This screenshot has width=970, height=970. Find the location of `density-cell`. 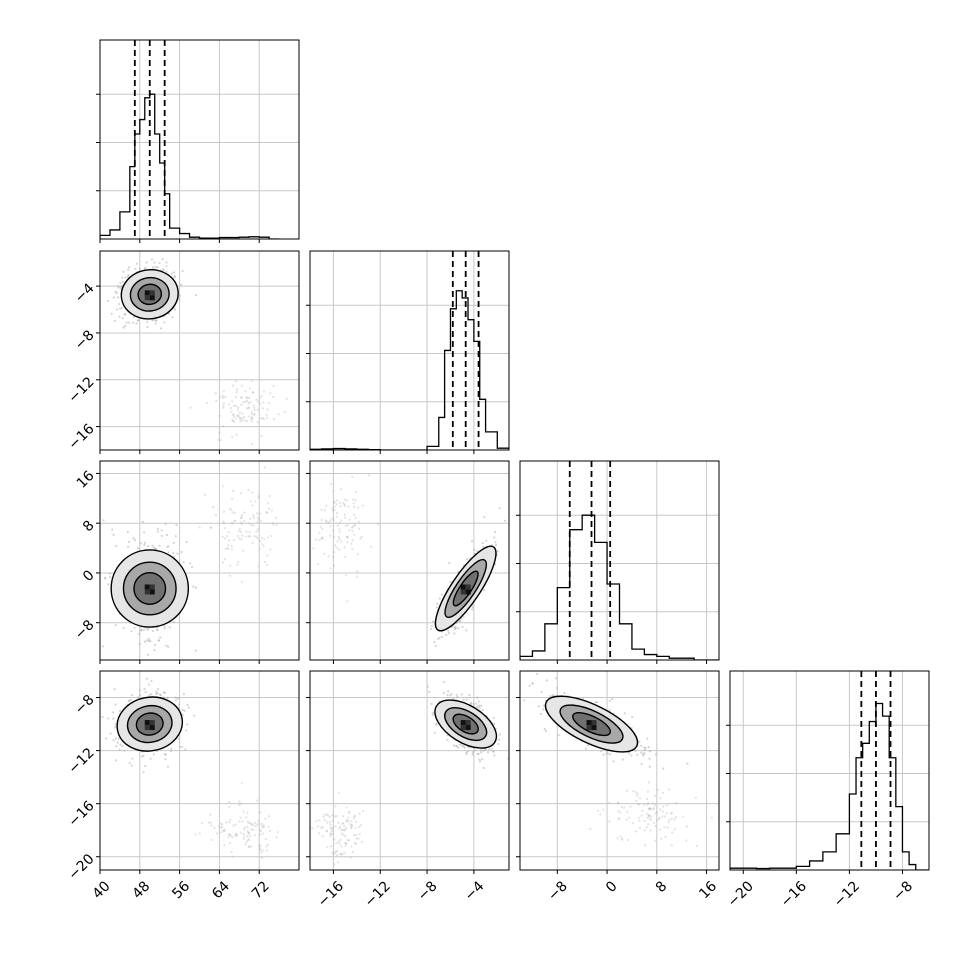

density-cell is located at coordinates (152, 298).